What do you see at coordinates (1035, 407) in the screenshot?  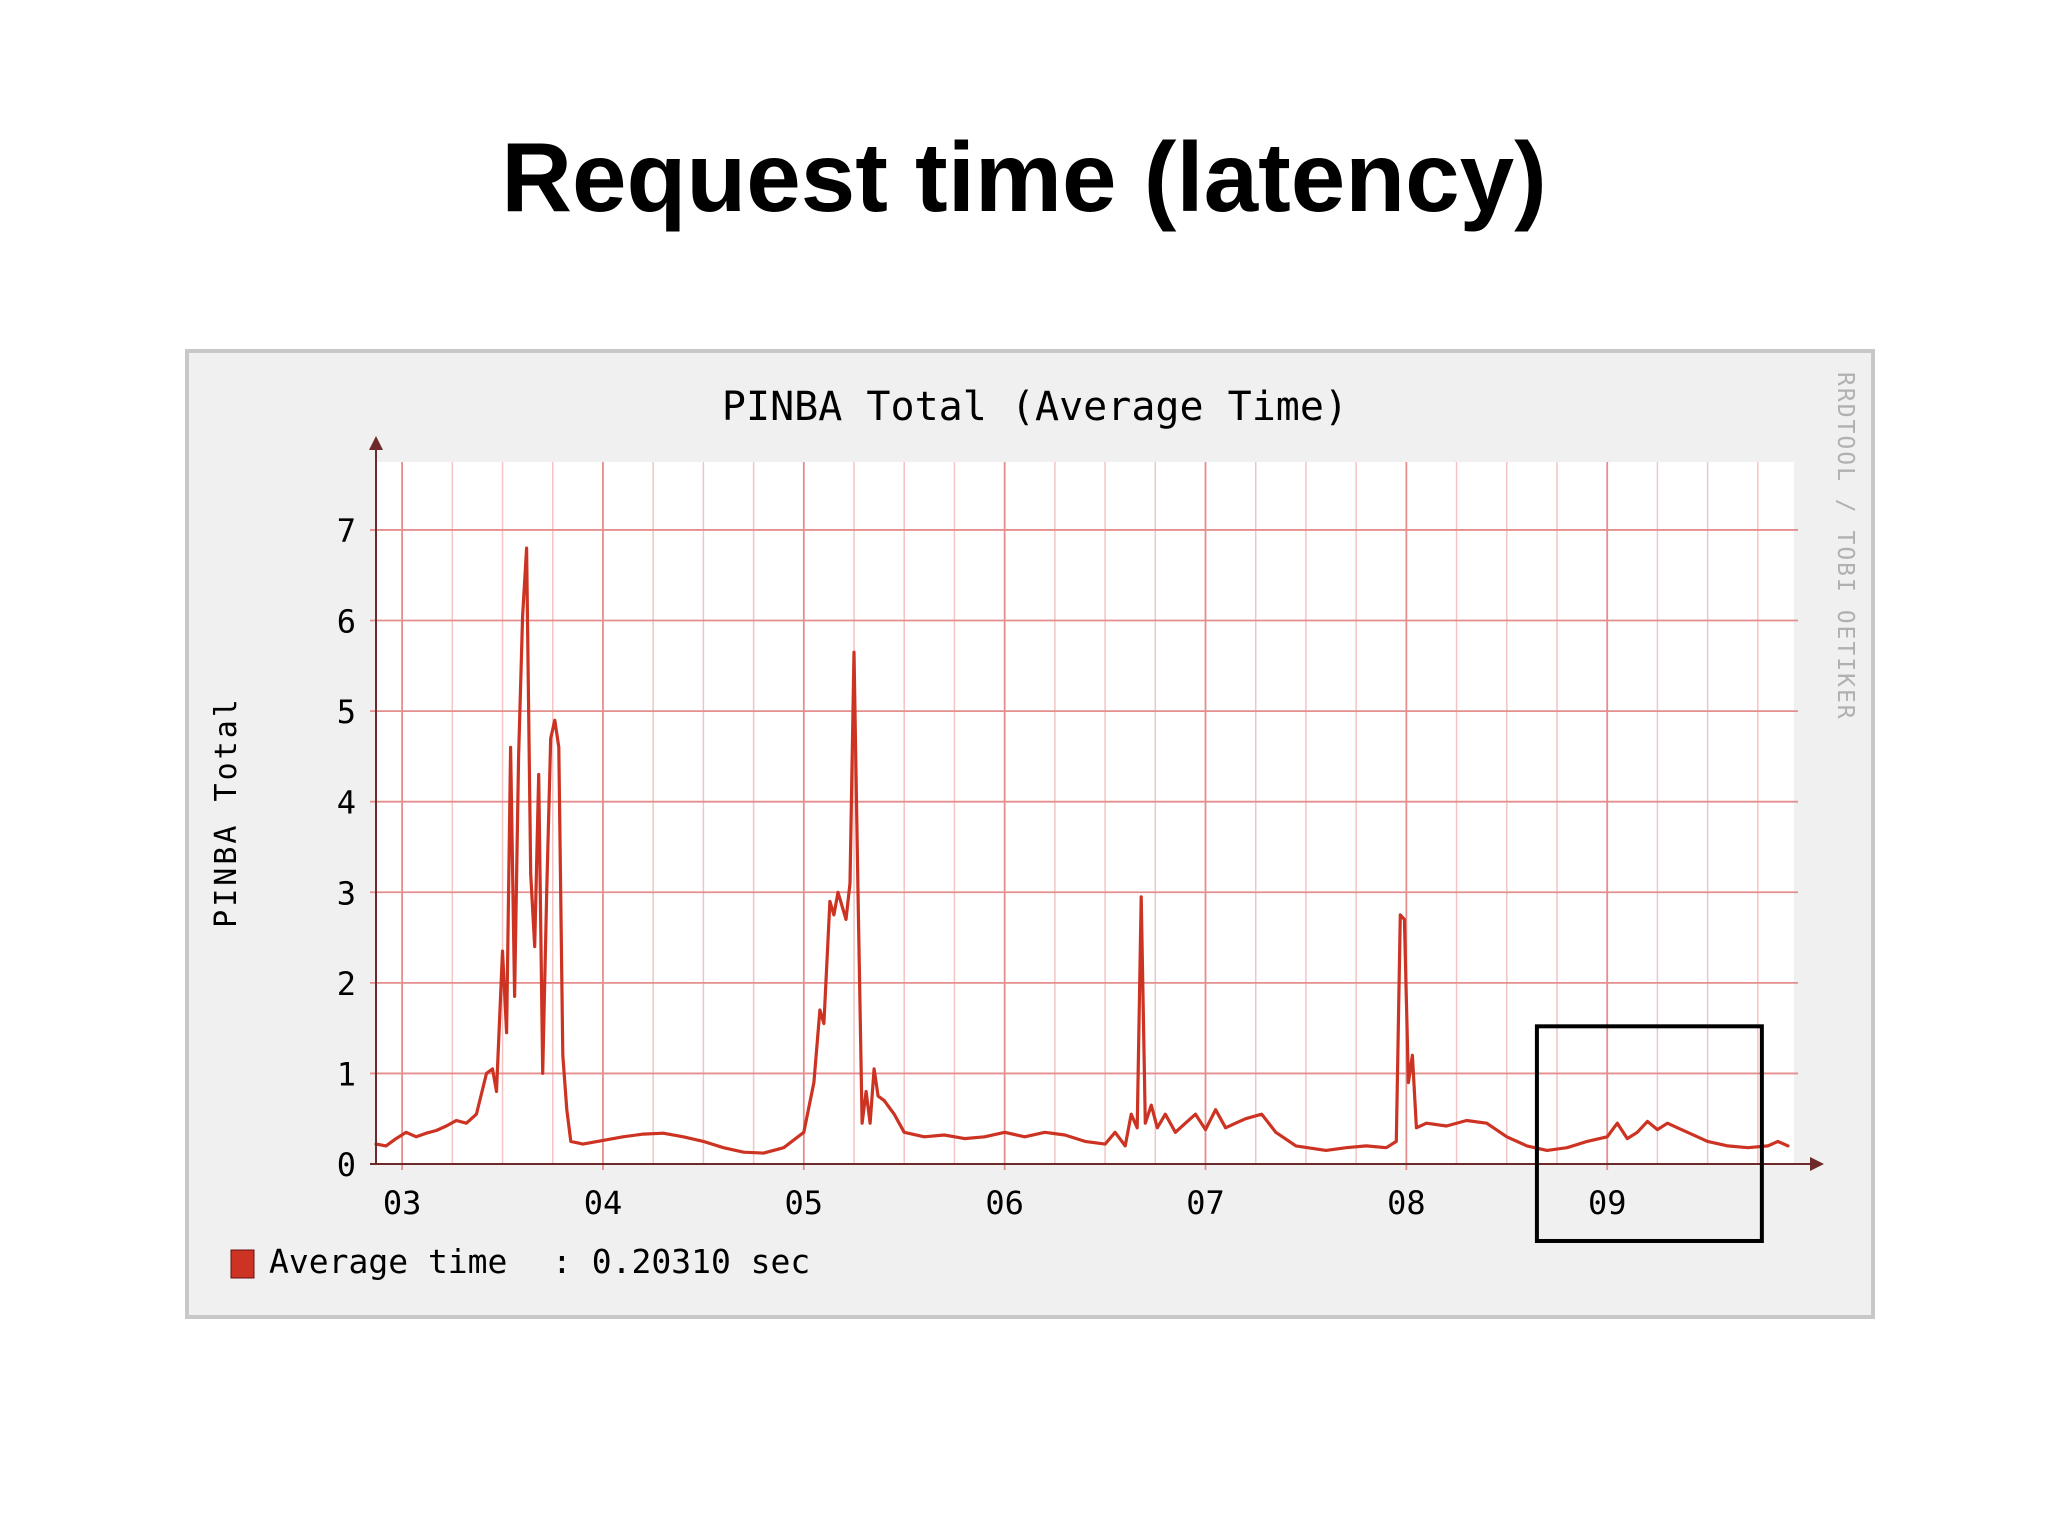 I see `chart-title: PINBA Total (Average Time)` at bounding box center [1035, 407].